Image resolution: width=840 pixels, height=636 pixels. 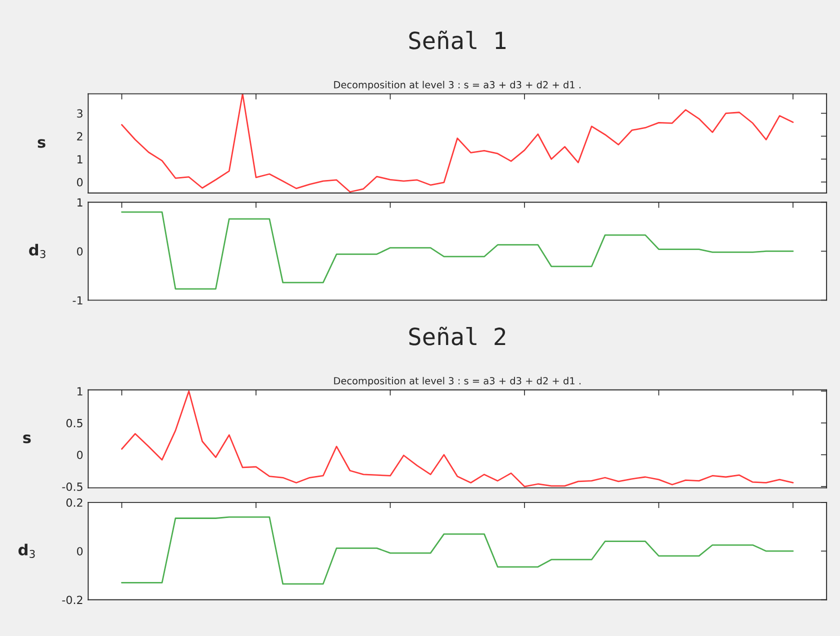 What do you see at coordinates (74, 502) in the screenshot?
I see `y-tick-label: 0.2` at bounding box center [74, 502].